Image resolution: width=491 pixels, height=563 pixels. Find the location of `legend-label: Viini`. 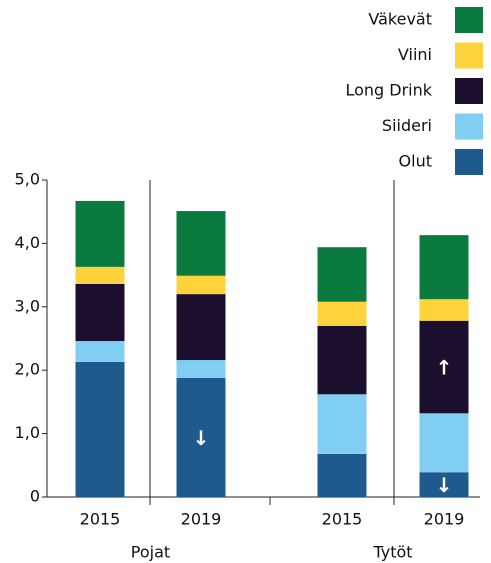

legend-label: Viini is located at coordinates (415, 54).